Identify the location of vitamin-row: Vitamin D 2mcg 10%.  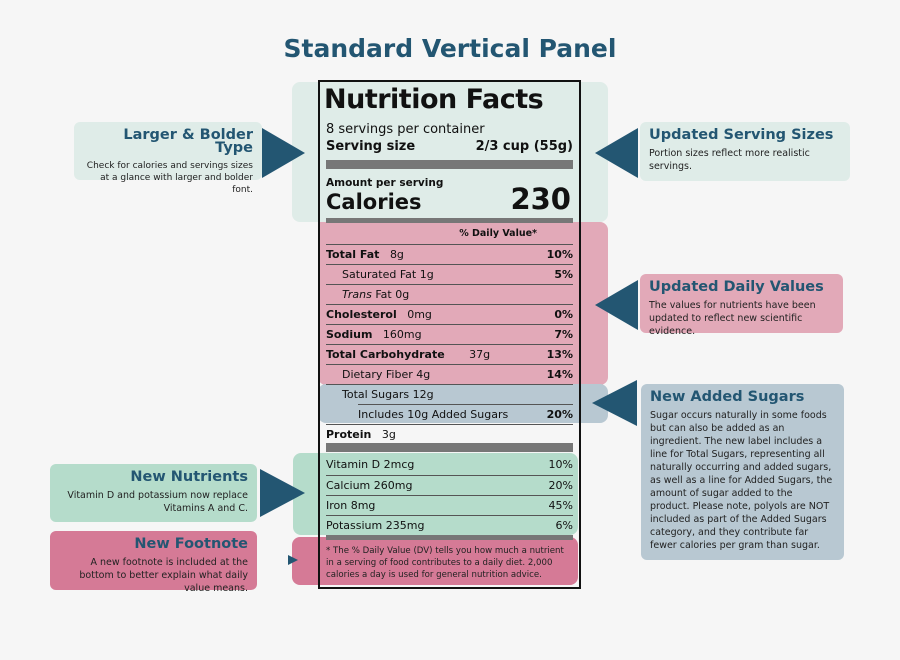
(449, 465).